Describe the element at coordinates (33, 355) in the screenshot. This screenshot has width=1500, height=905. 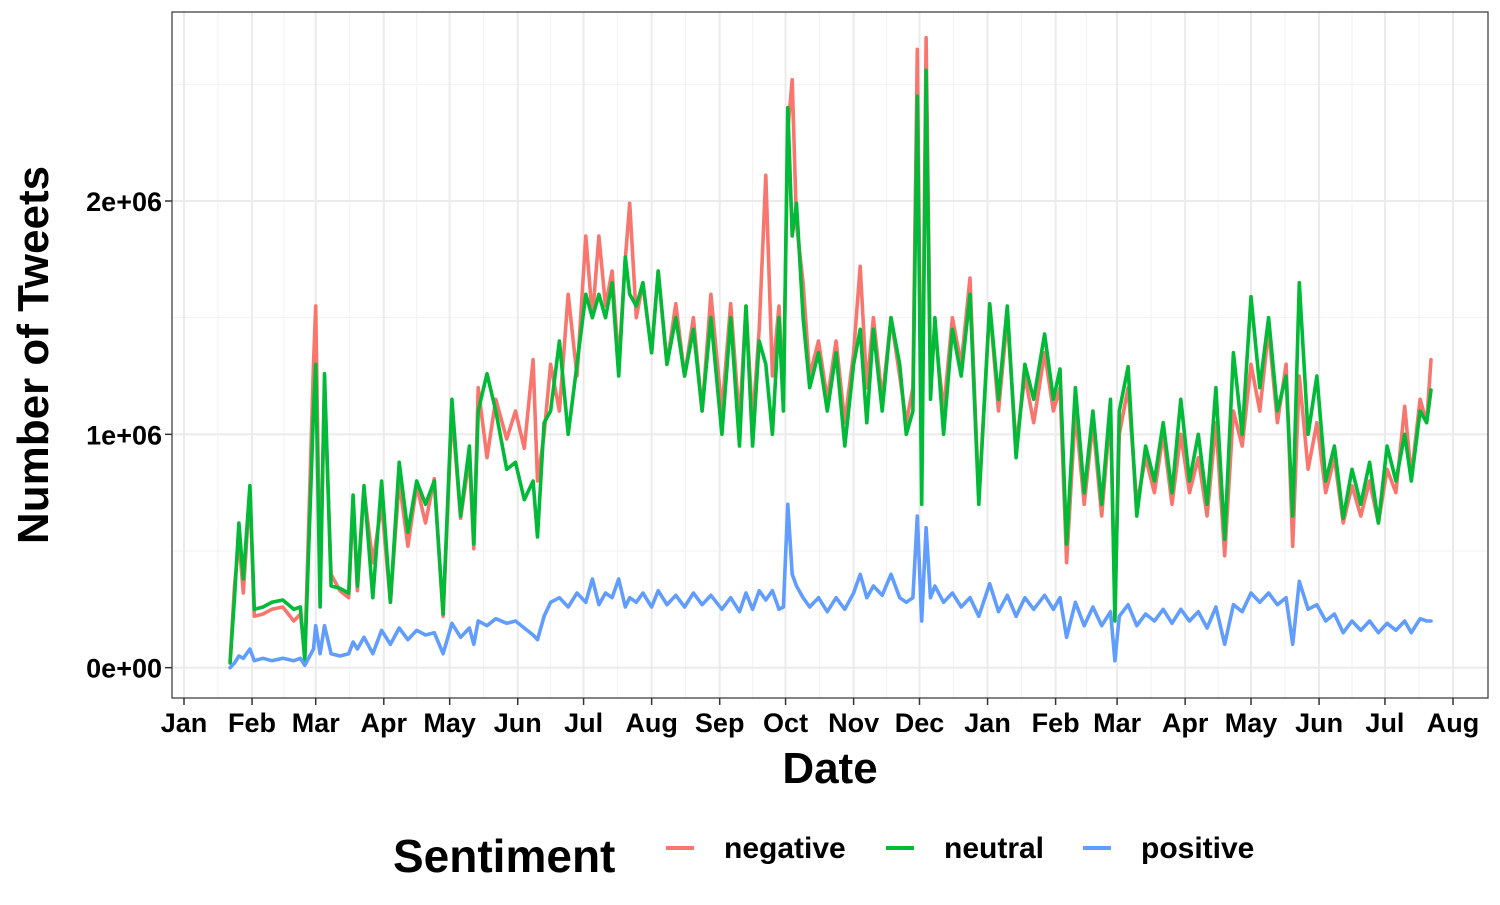
I see `y-axis-title: Number of Tweets` at that location.